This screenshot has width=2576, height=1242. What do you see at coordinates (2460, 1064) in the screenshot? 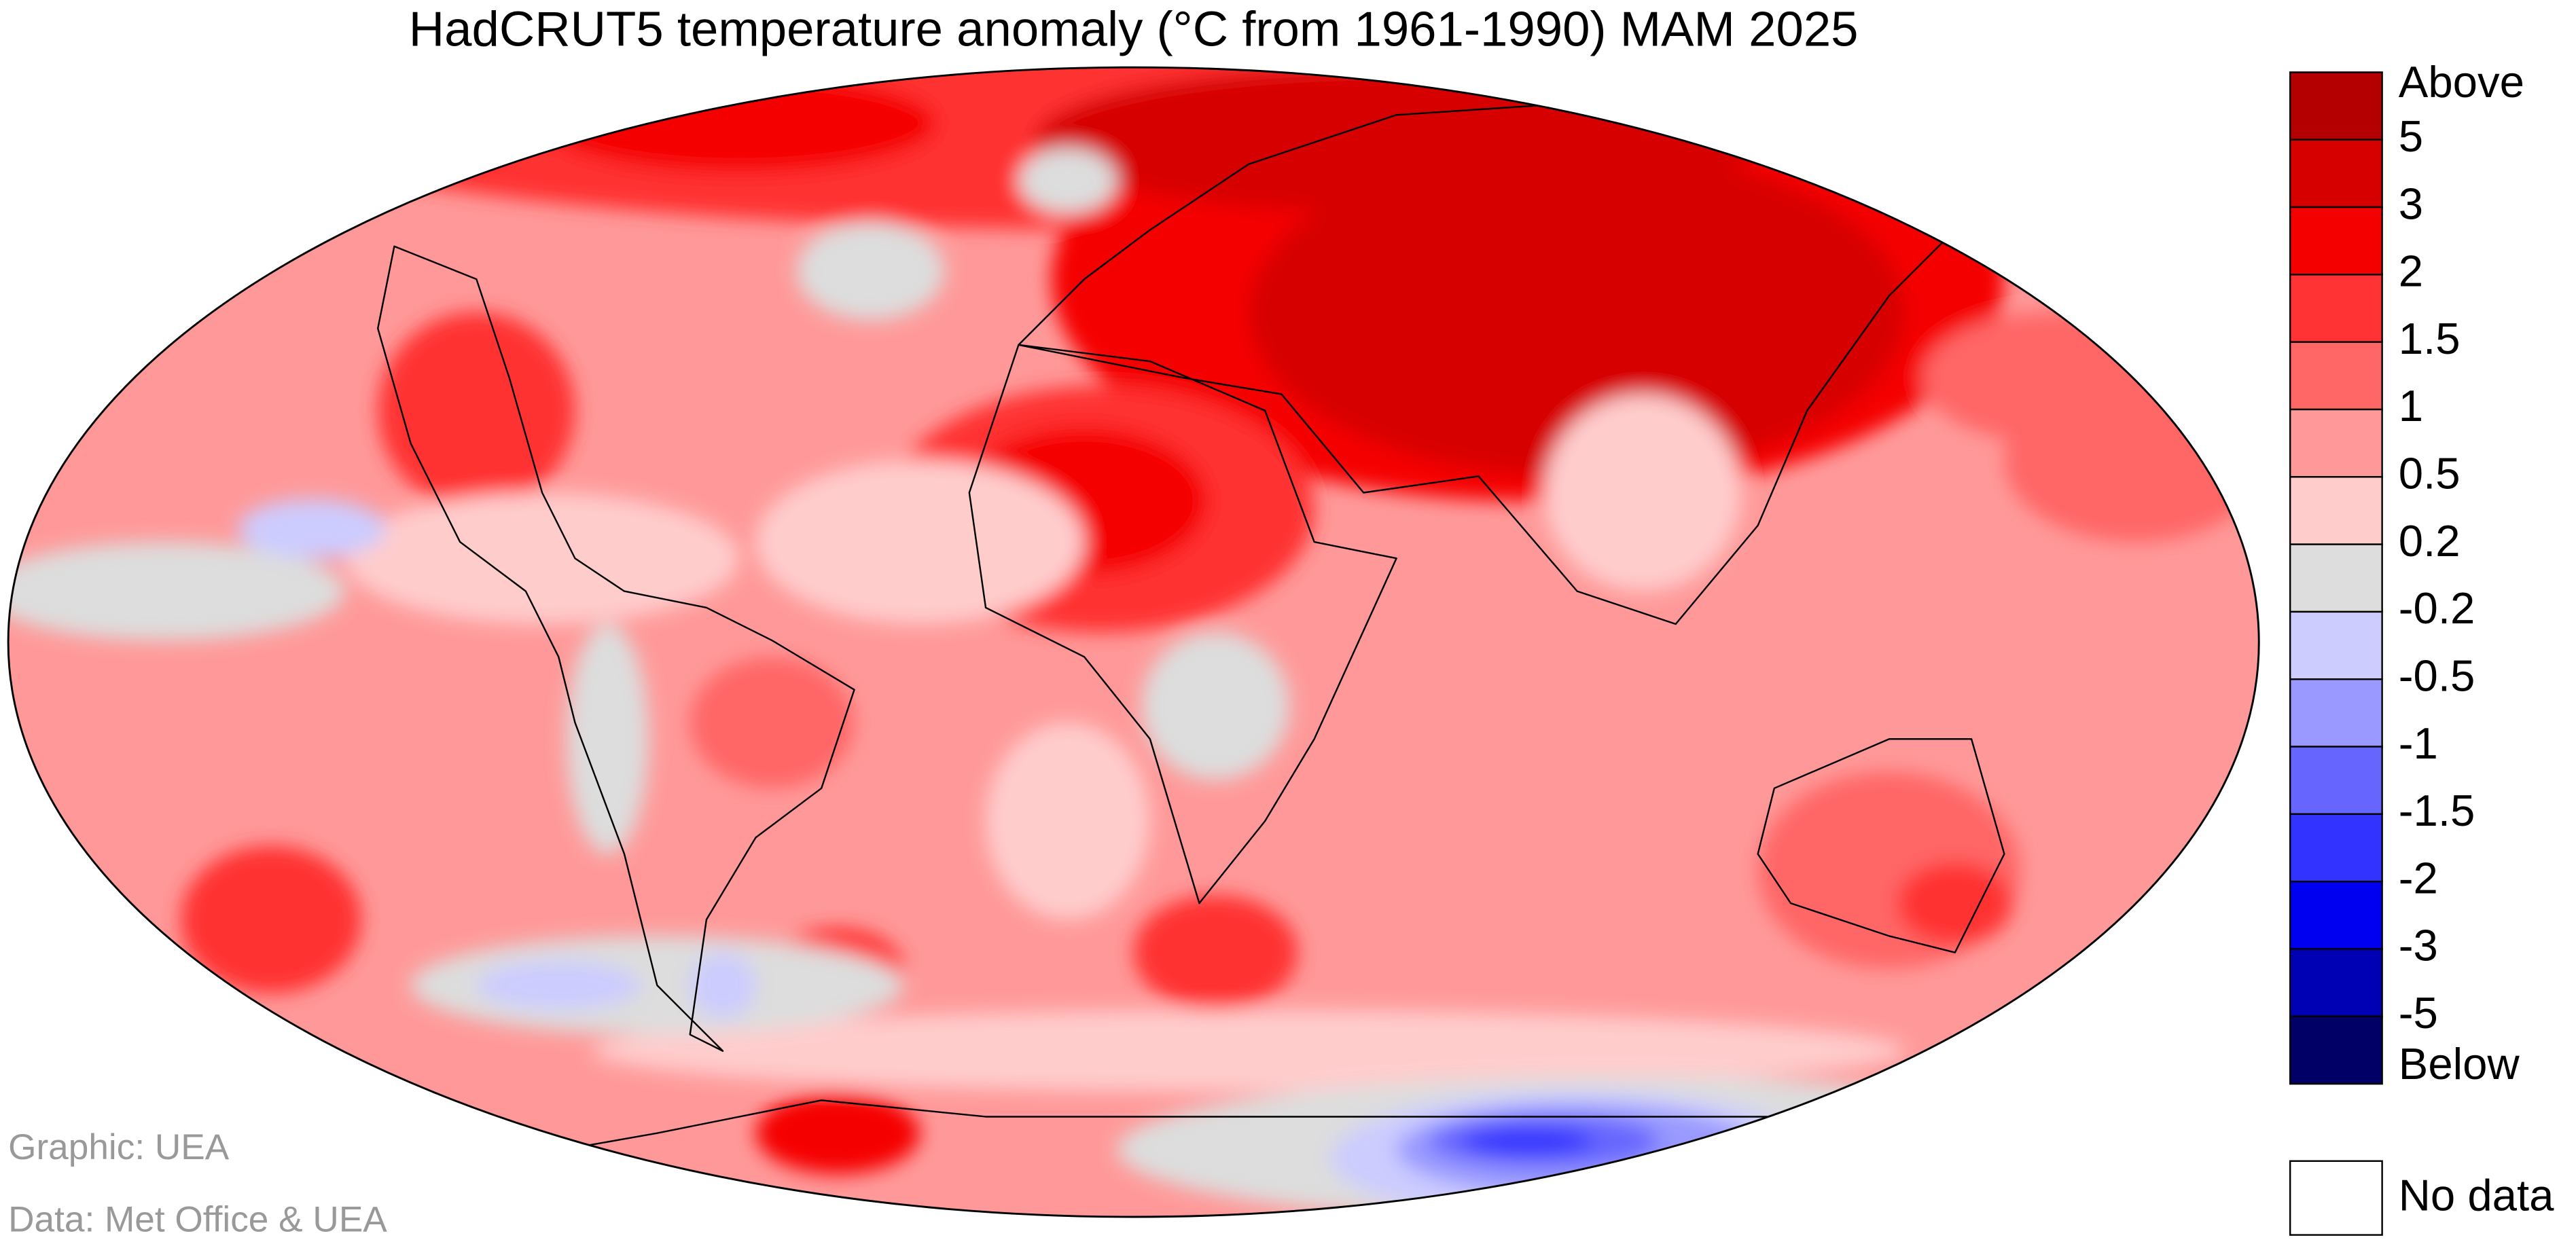
I see `legend-label: Below` at bounding box center [2460, 1064].